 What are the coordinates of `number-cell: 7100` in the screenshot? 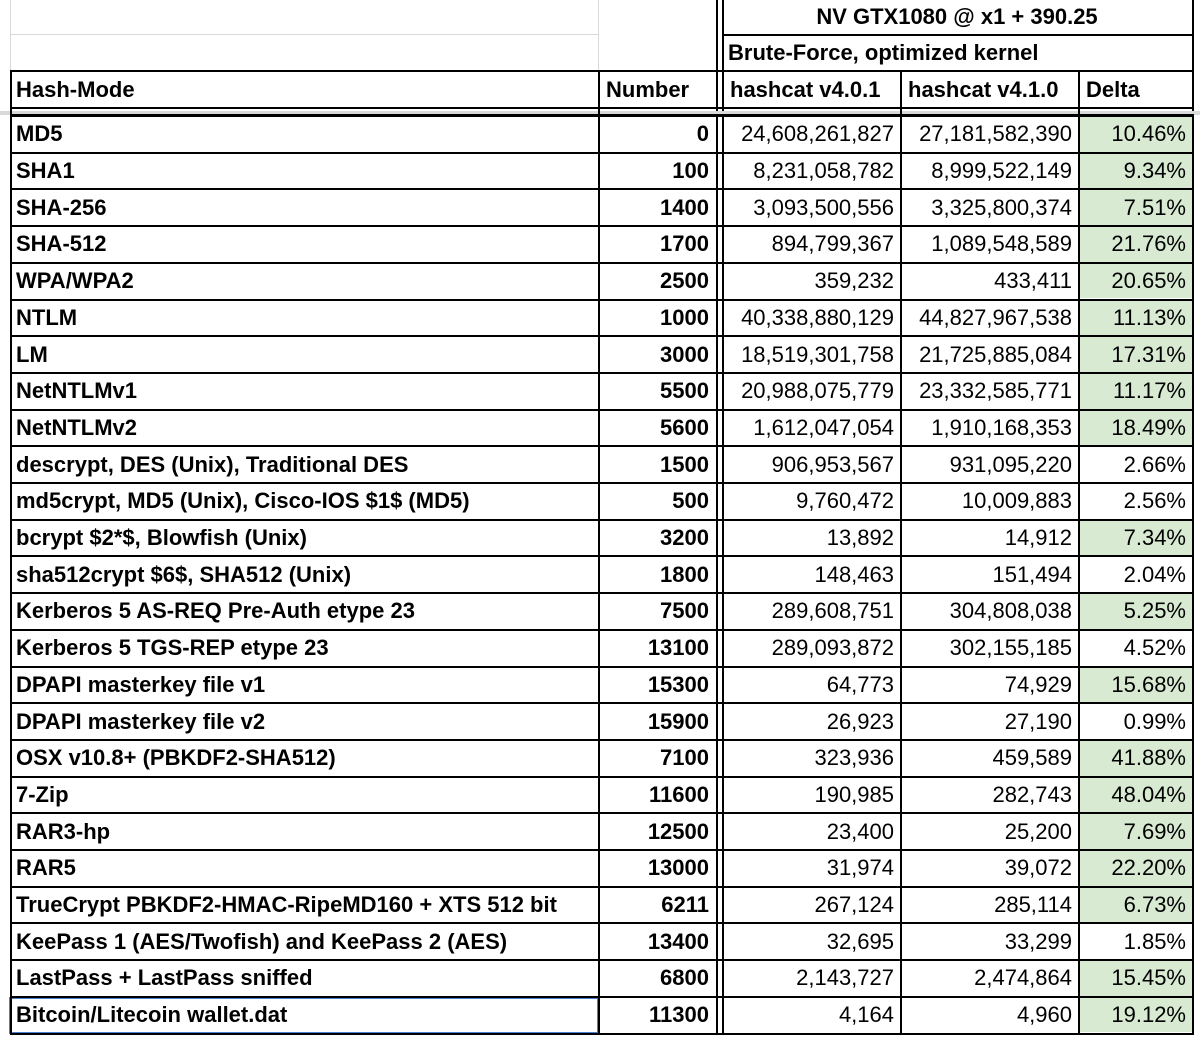 It's located at (684, 758).